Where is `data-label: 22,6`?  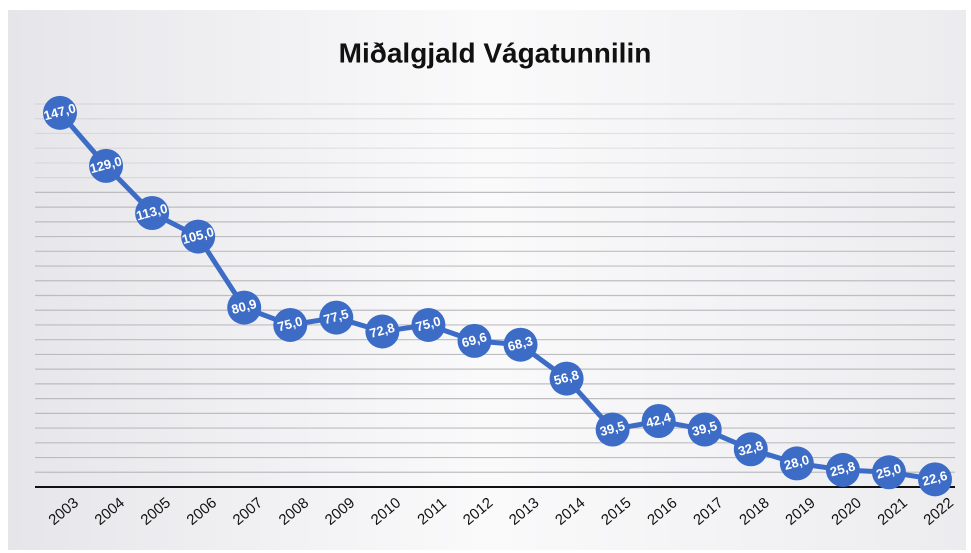 data-label: 22,6 is located at coordinates (935, 478).